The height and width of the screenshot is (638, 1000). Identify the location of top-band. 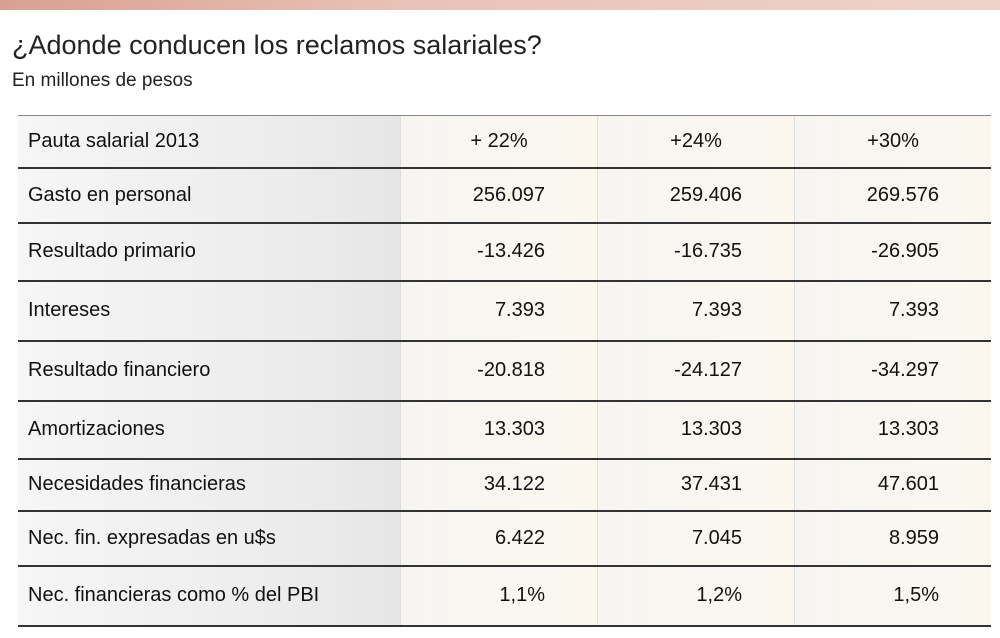
(500, 5).